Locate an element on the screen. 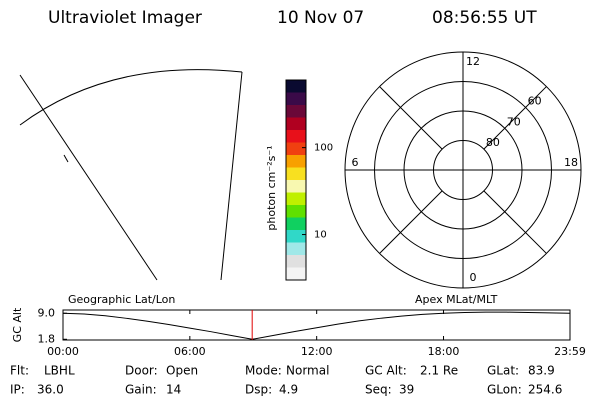 This screenshot has width=600, height=400. plot-frame is located at coordinates (316, 325).